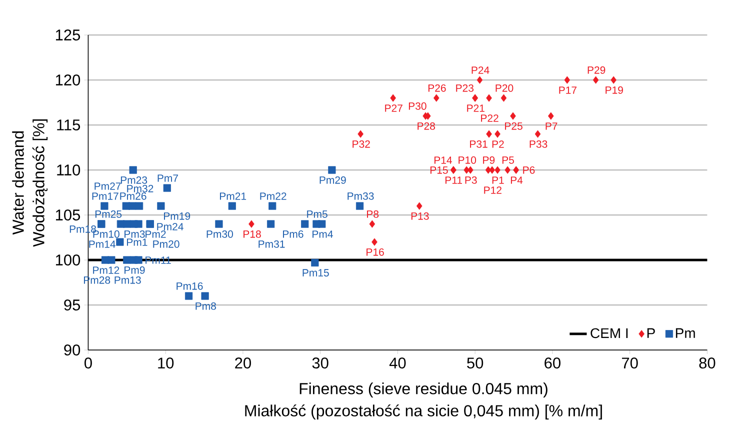 This screenshot has width=745, height=440. I want to click on annotation: Pm3, so click(134, 234).